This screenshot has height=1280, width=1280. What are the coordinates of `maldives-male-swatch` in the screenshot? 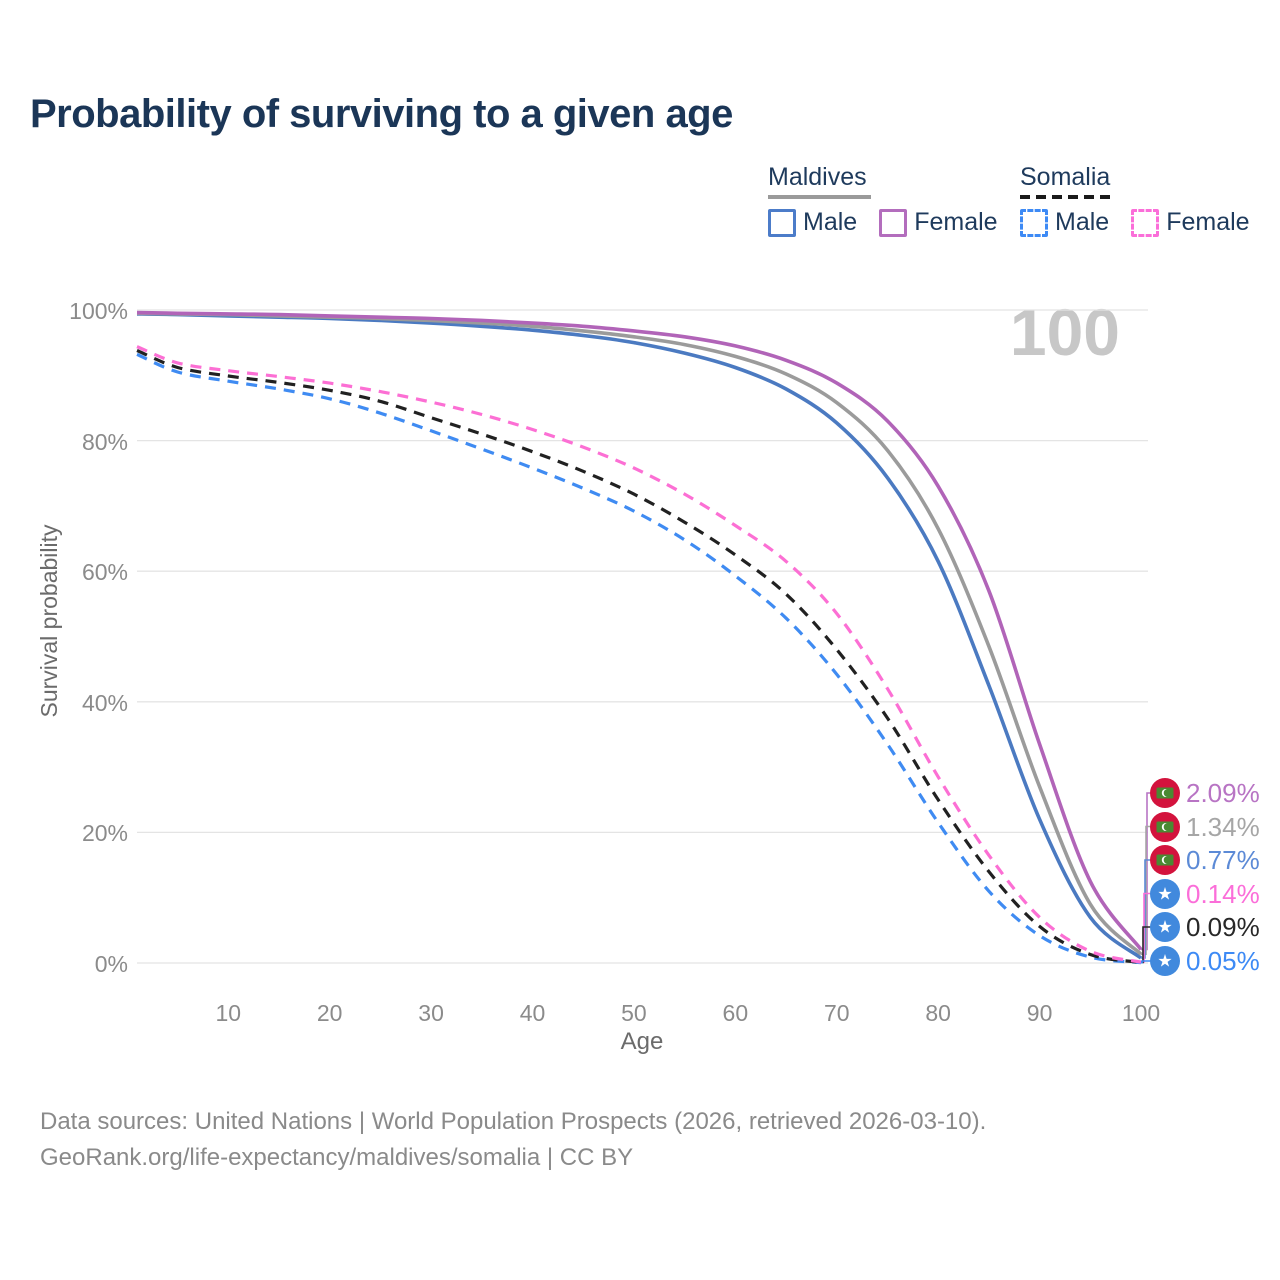 It's located at (782, 222).